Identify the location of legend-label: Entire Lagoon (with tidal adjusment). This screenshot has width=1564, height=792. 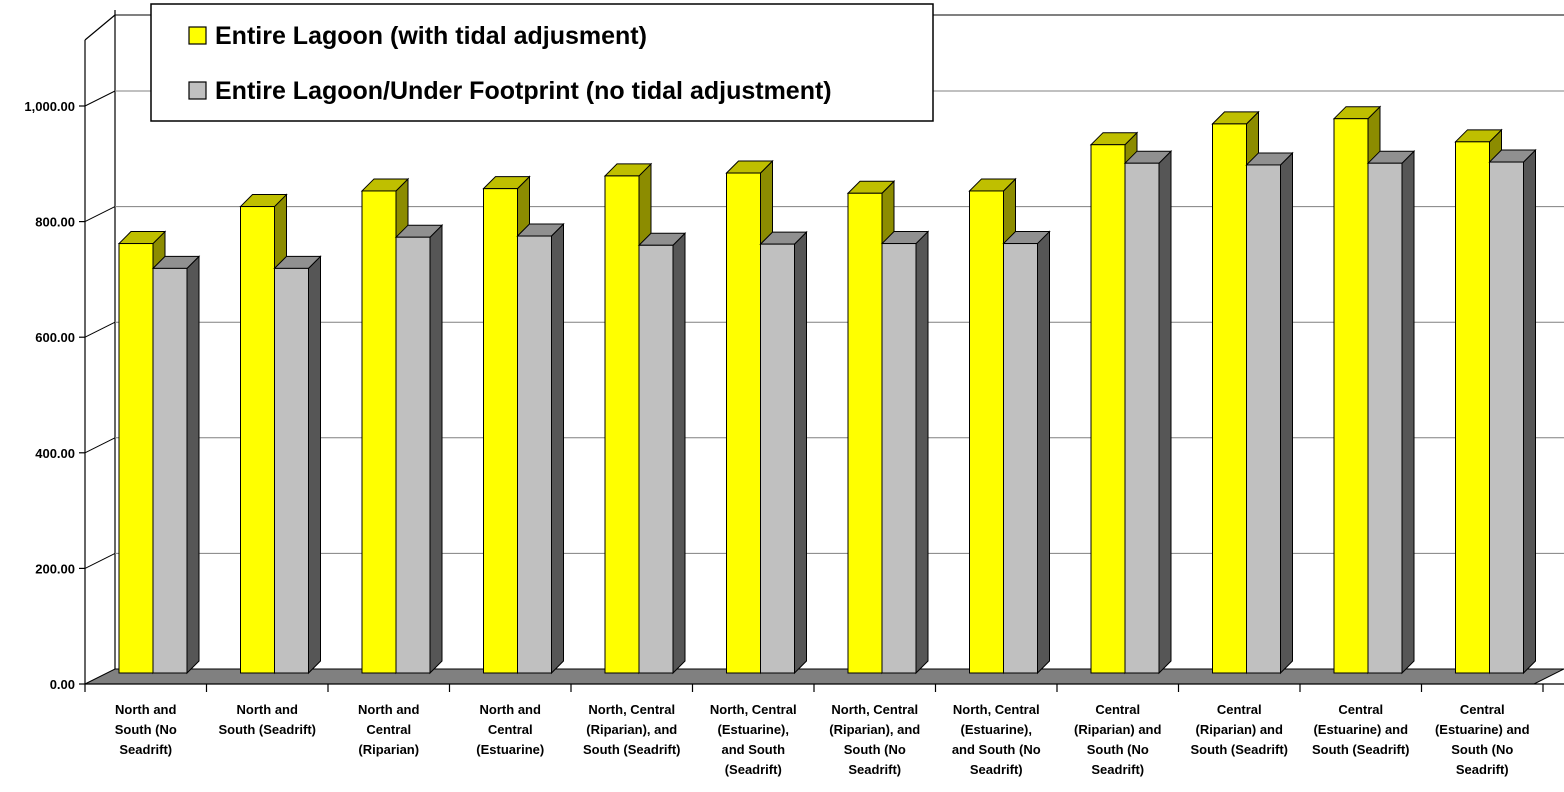
(431, 36).